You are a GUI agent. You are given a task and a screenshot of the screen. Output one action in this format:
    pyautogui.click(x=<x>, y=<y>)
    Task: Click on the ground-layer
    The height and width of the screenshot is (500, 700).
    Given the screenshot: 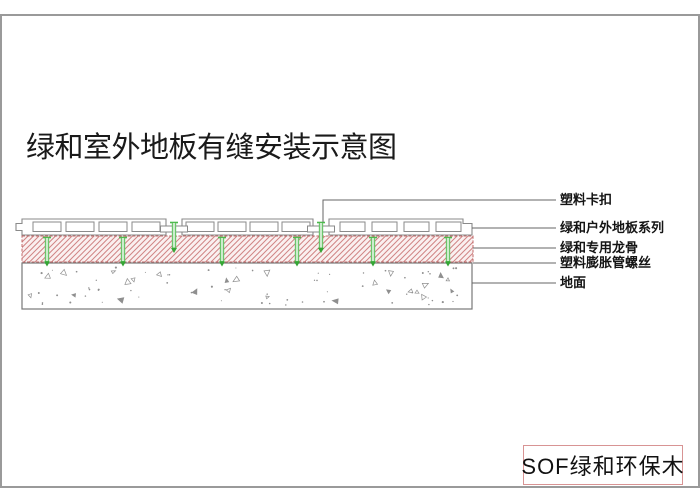 What is the action you would take?
    pyautogui.click(x=247, y=286)
    